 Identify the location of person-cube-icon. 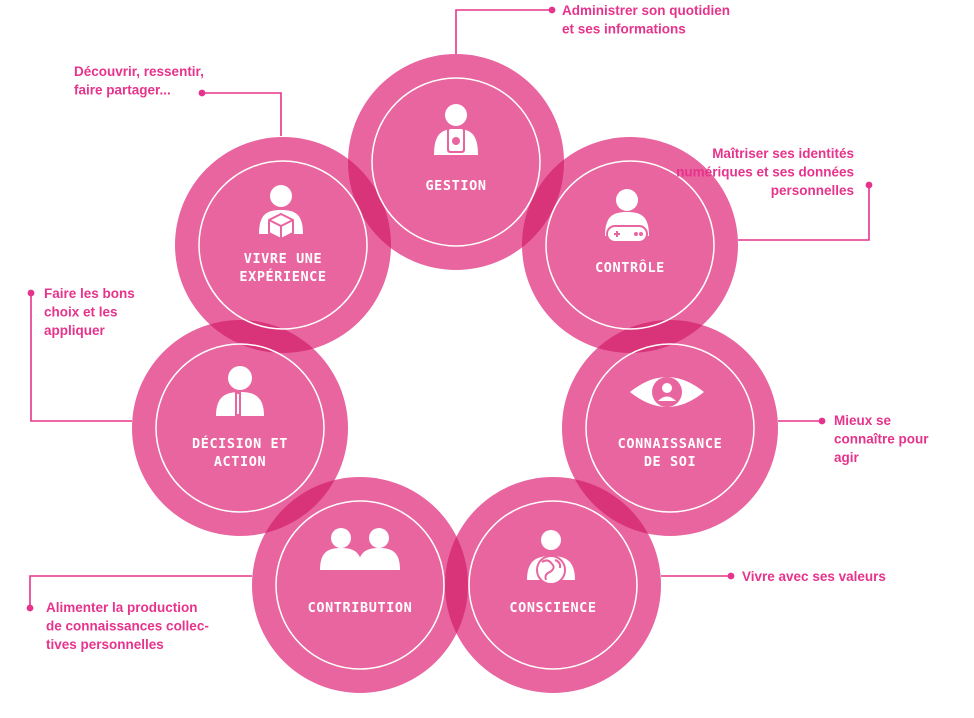
(281, 213).